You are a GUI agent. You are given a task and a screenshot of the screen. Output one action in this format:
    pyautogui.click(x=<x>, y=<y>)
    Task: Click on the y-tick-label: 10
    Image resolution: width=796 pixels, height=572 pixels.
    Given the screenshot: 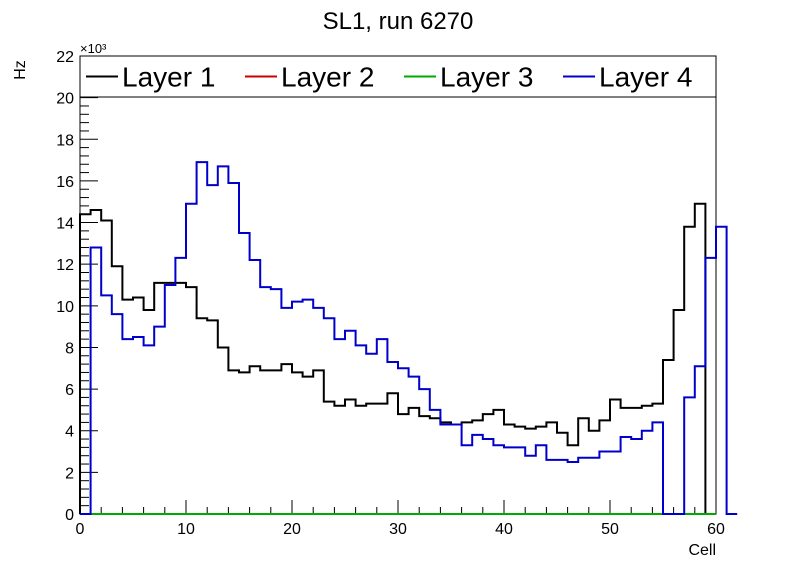 What is the action you would take?
    pyautogui.click(x=65, y=307)
    